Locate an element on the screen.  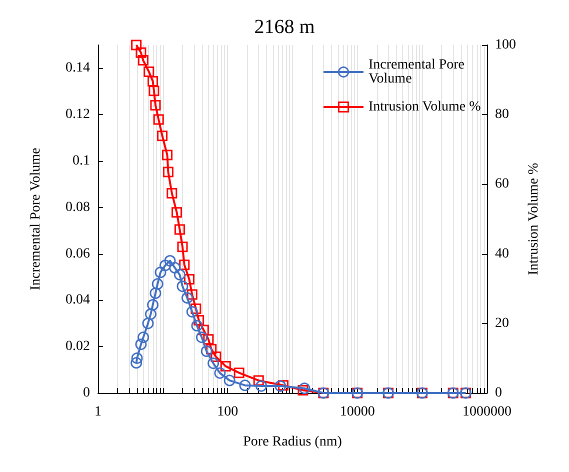
y-tick-label: 0.02 is located at coordinates (78, 346).